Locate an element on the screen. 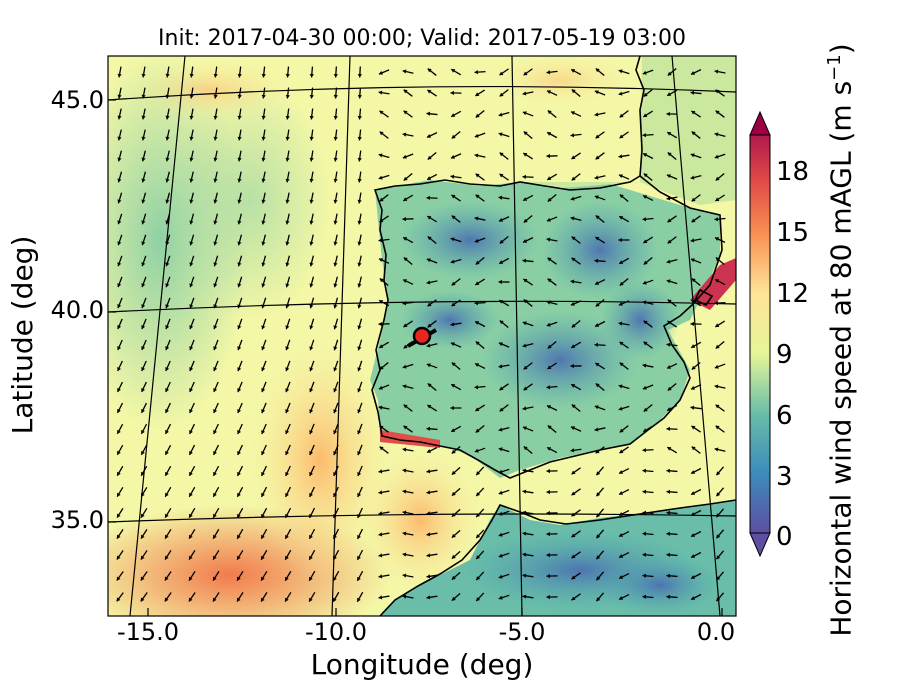 The image size is (900, 700). colorbar-body is located at coordinates (760, 334).